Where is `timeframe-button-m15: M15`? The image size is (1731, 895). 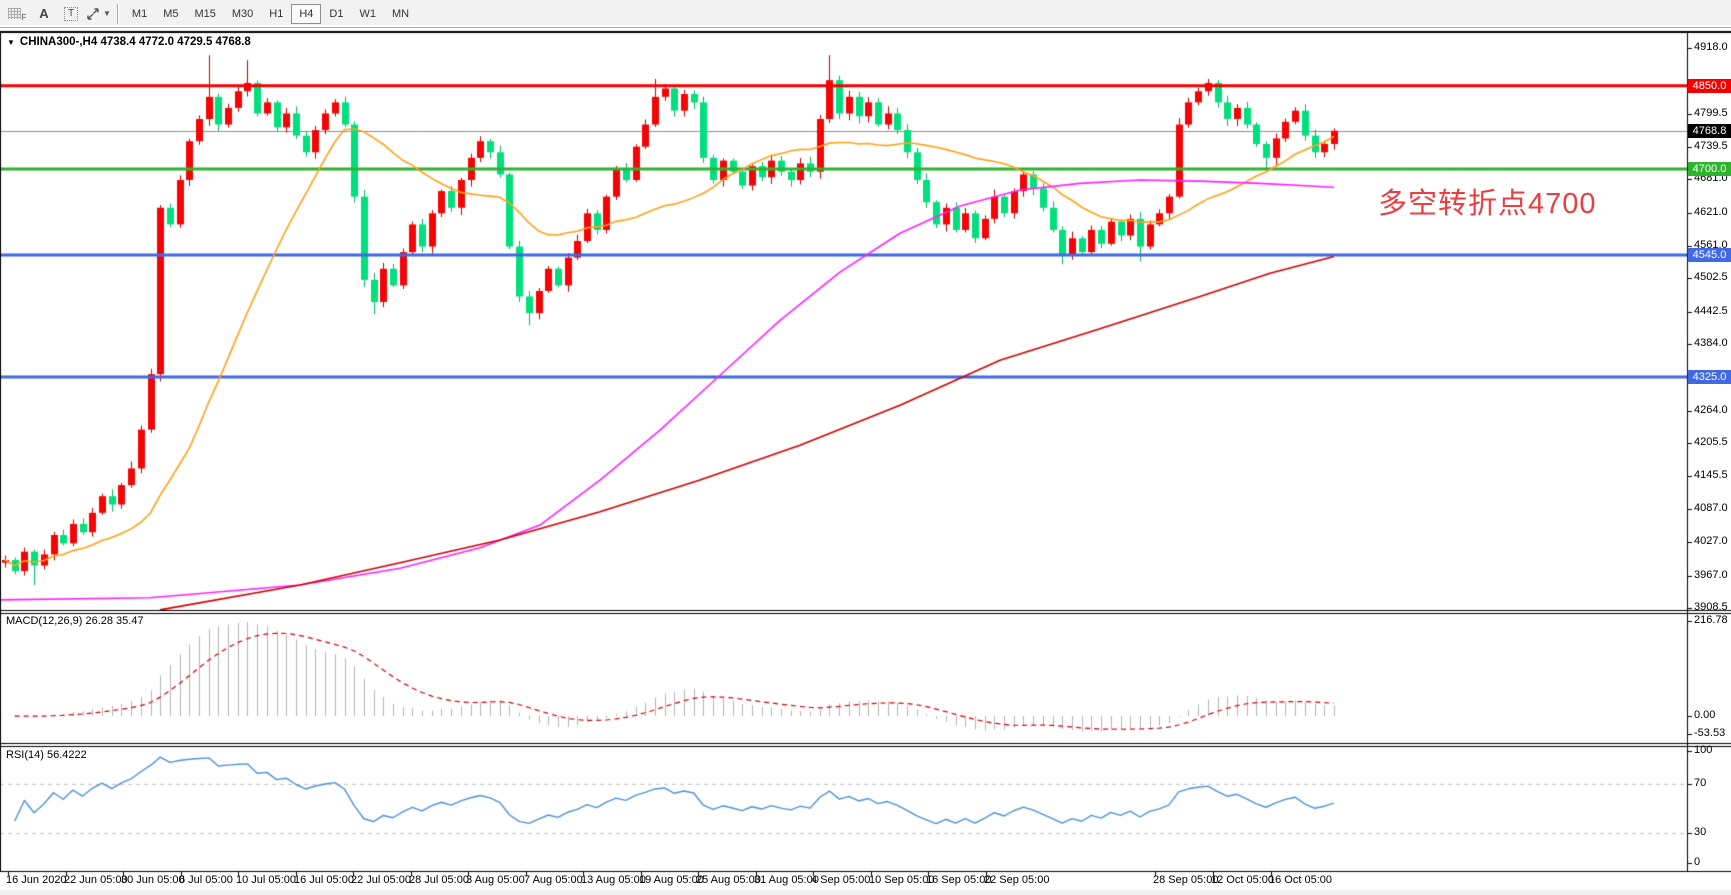 timeframe-button-m15: M15 is located at coordinates (204, 14).